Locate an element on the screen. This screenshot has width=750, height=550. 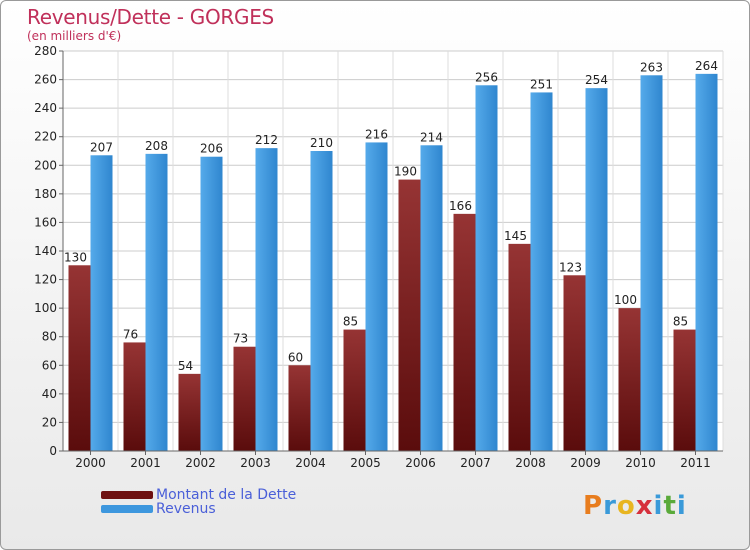
x-tick-label: 2000 is located at coordinates (90, 463).